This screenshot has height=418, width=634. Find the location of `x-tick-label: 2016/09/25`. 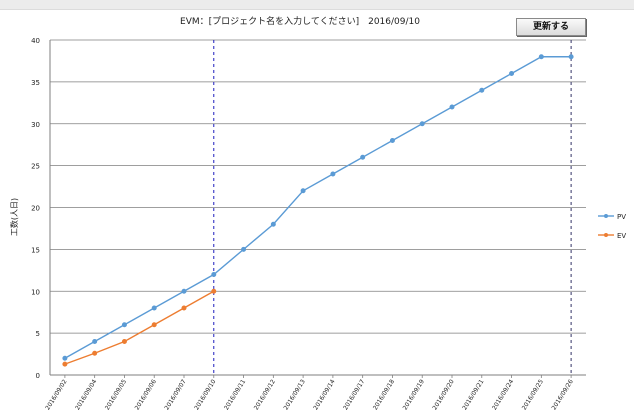

x-tick-label: 2016/09/25 is located at coordinates (533, 394).